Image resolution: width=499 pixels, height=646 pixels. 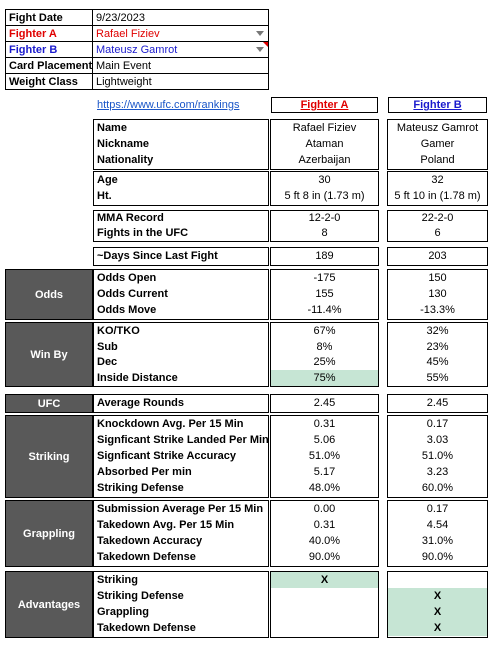 I want to click on striking-fighter-a-value: 51.0%, so click(x=324, y=456).